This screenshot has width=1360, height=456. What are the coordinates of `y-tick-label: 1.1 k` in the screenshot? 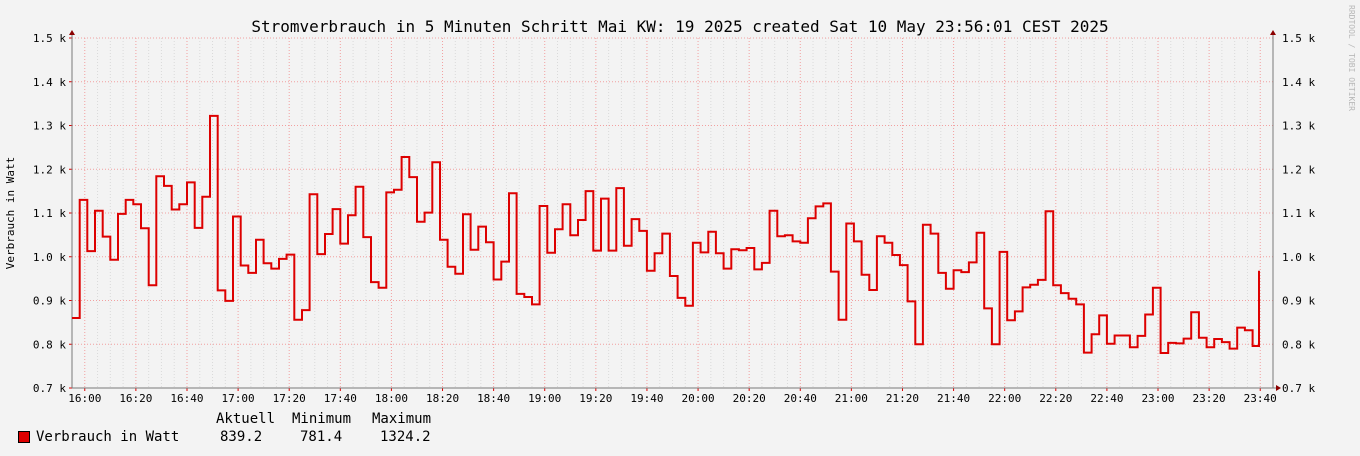 It's located at (49, 213).